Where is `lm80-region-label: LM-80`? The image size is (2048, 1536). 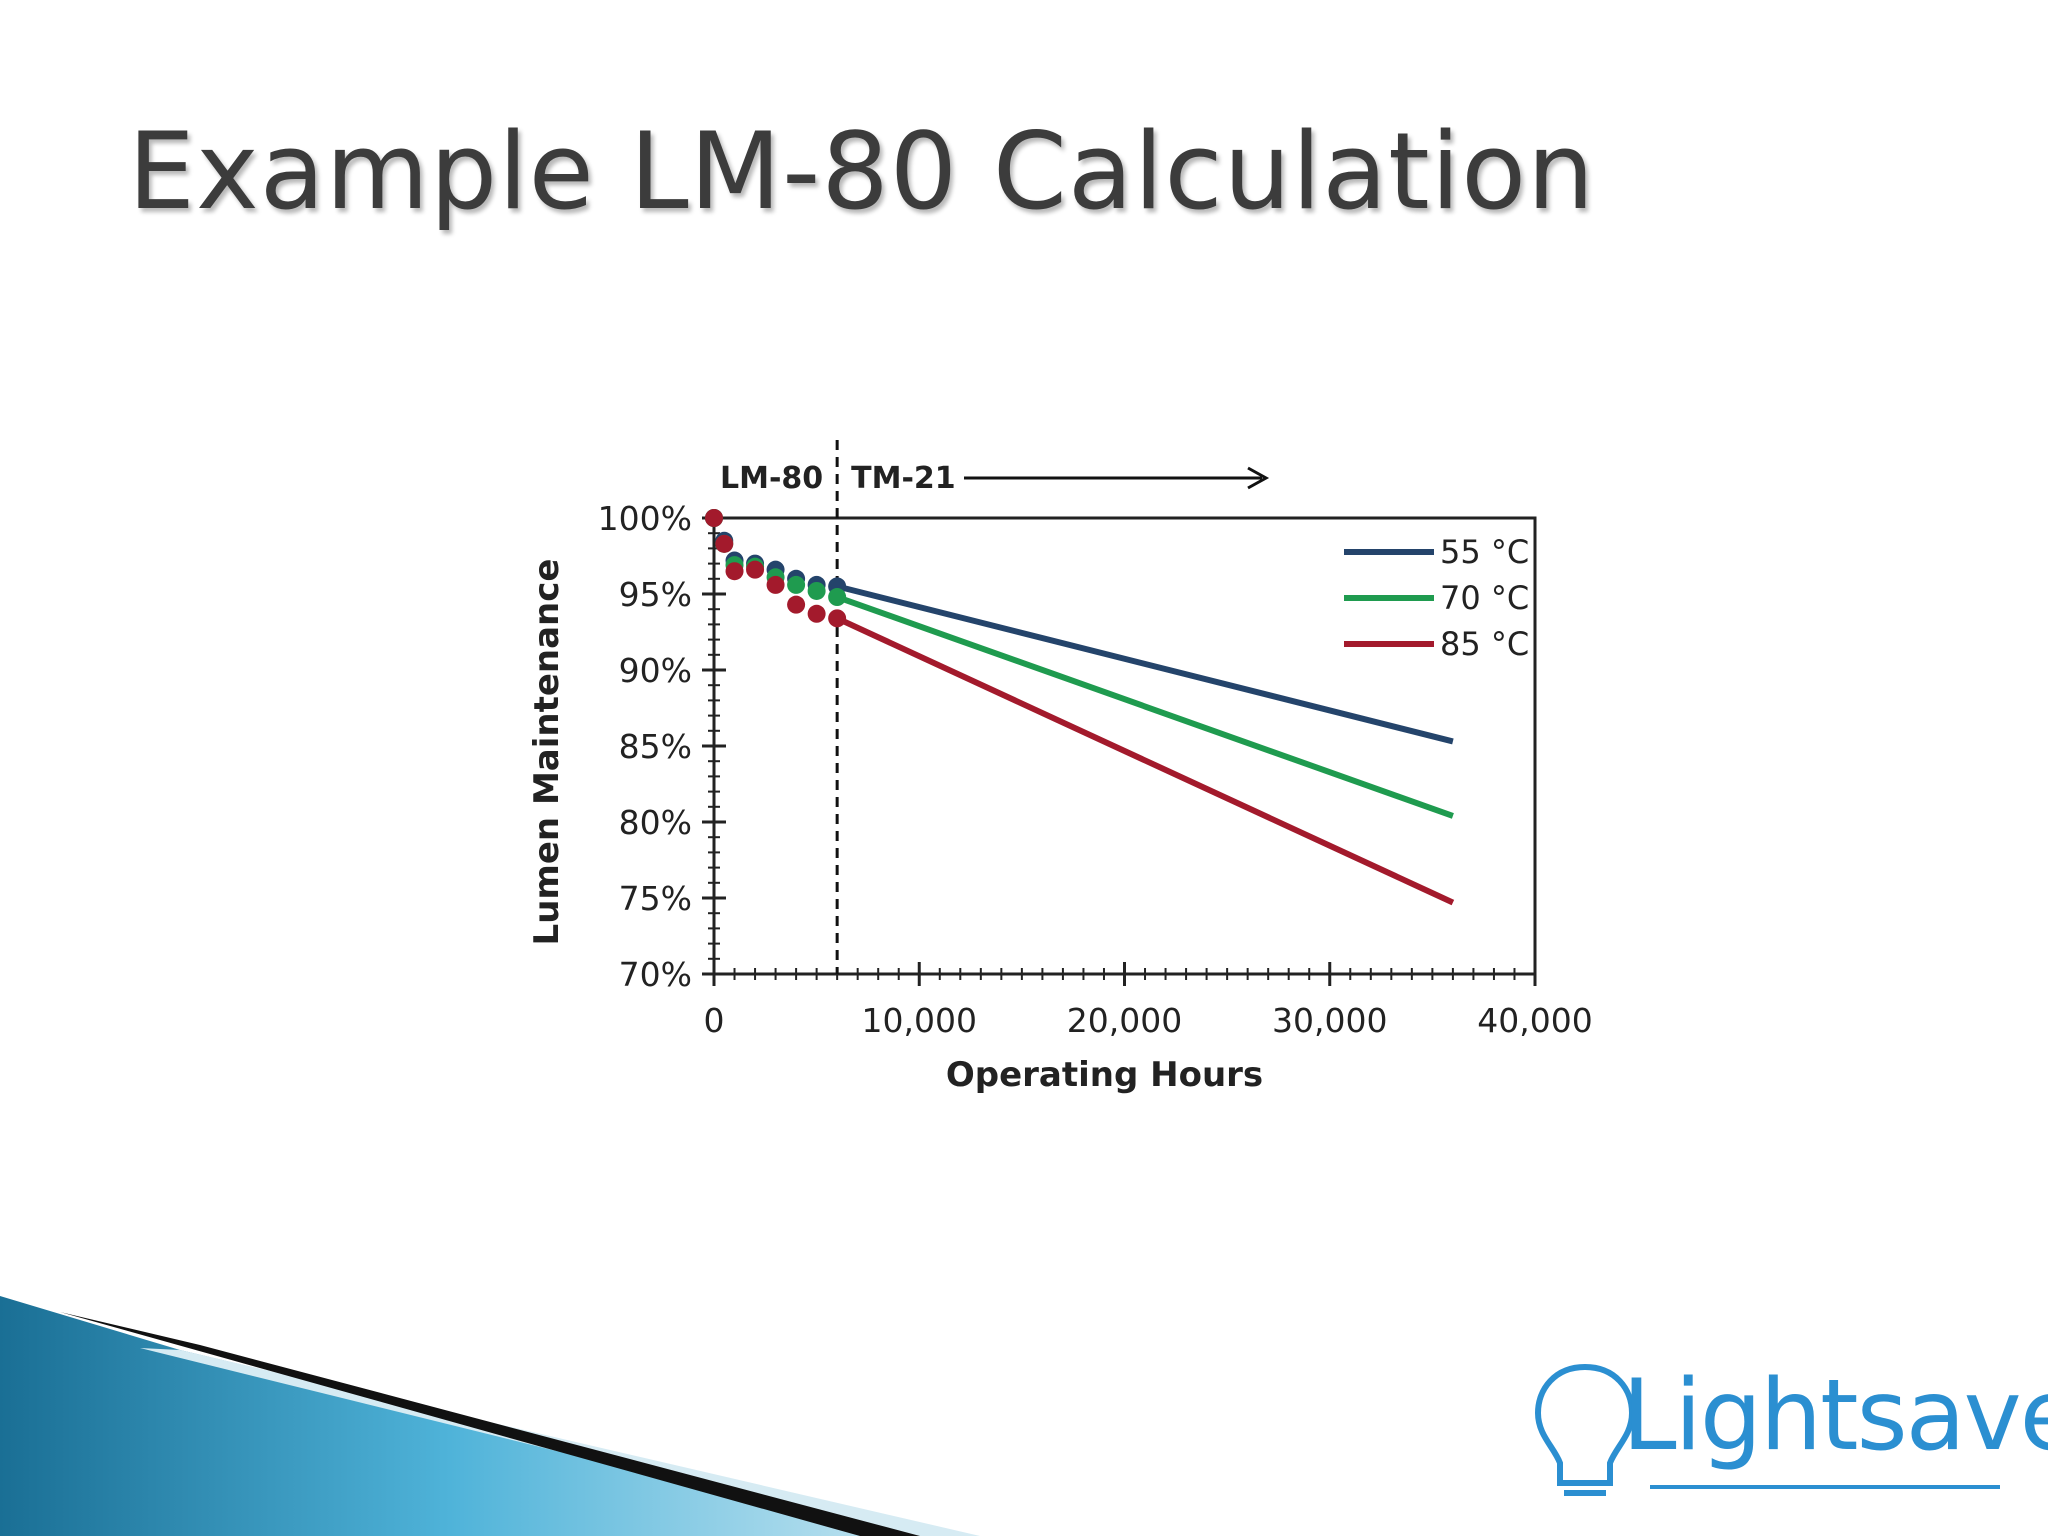 lm80-region-label: LM-80 is located at coordinates (771, 478).